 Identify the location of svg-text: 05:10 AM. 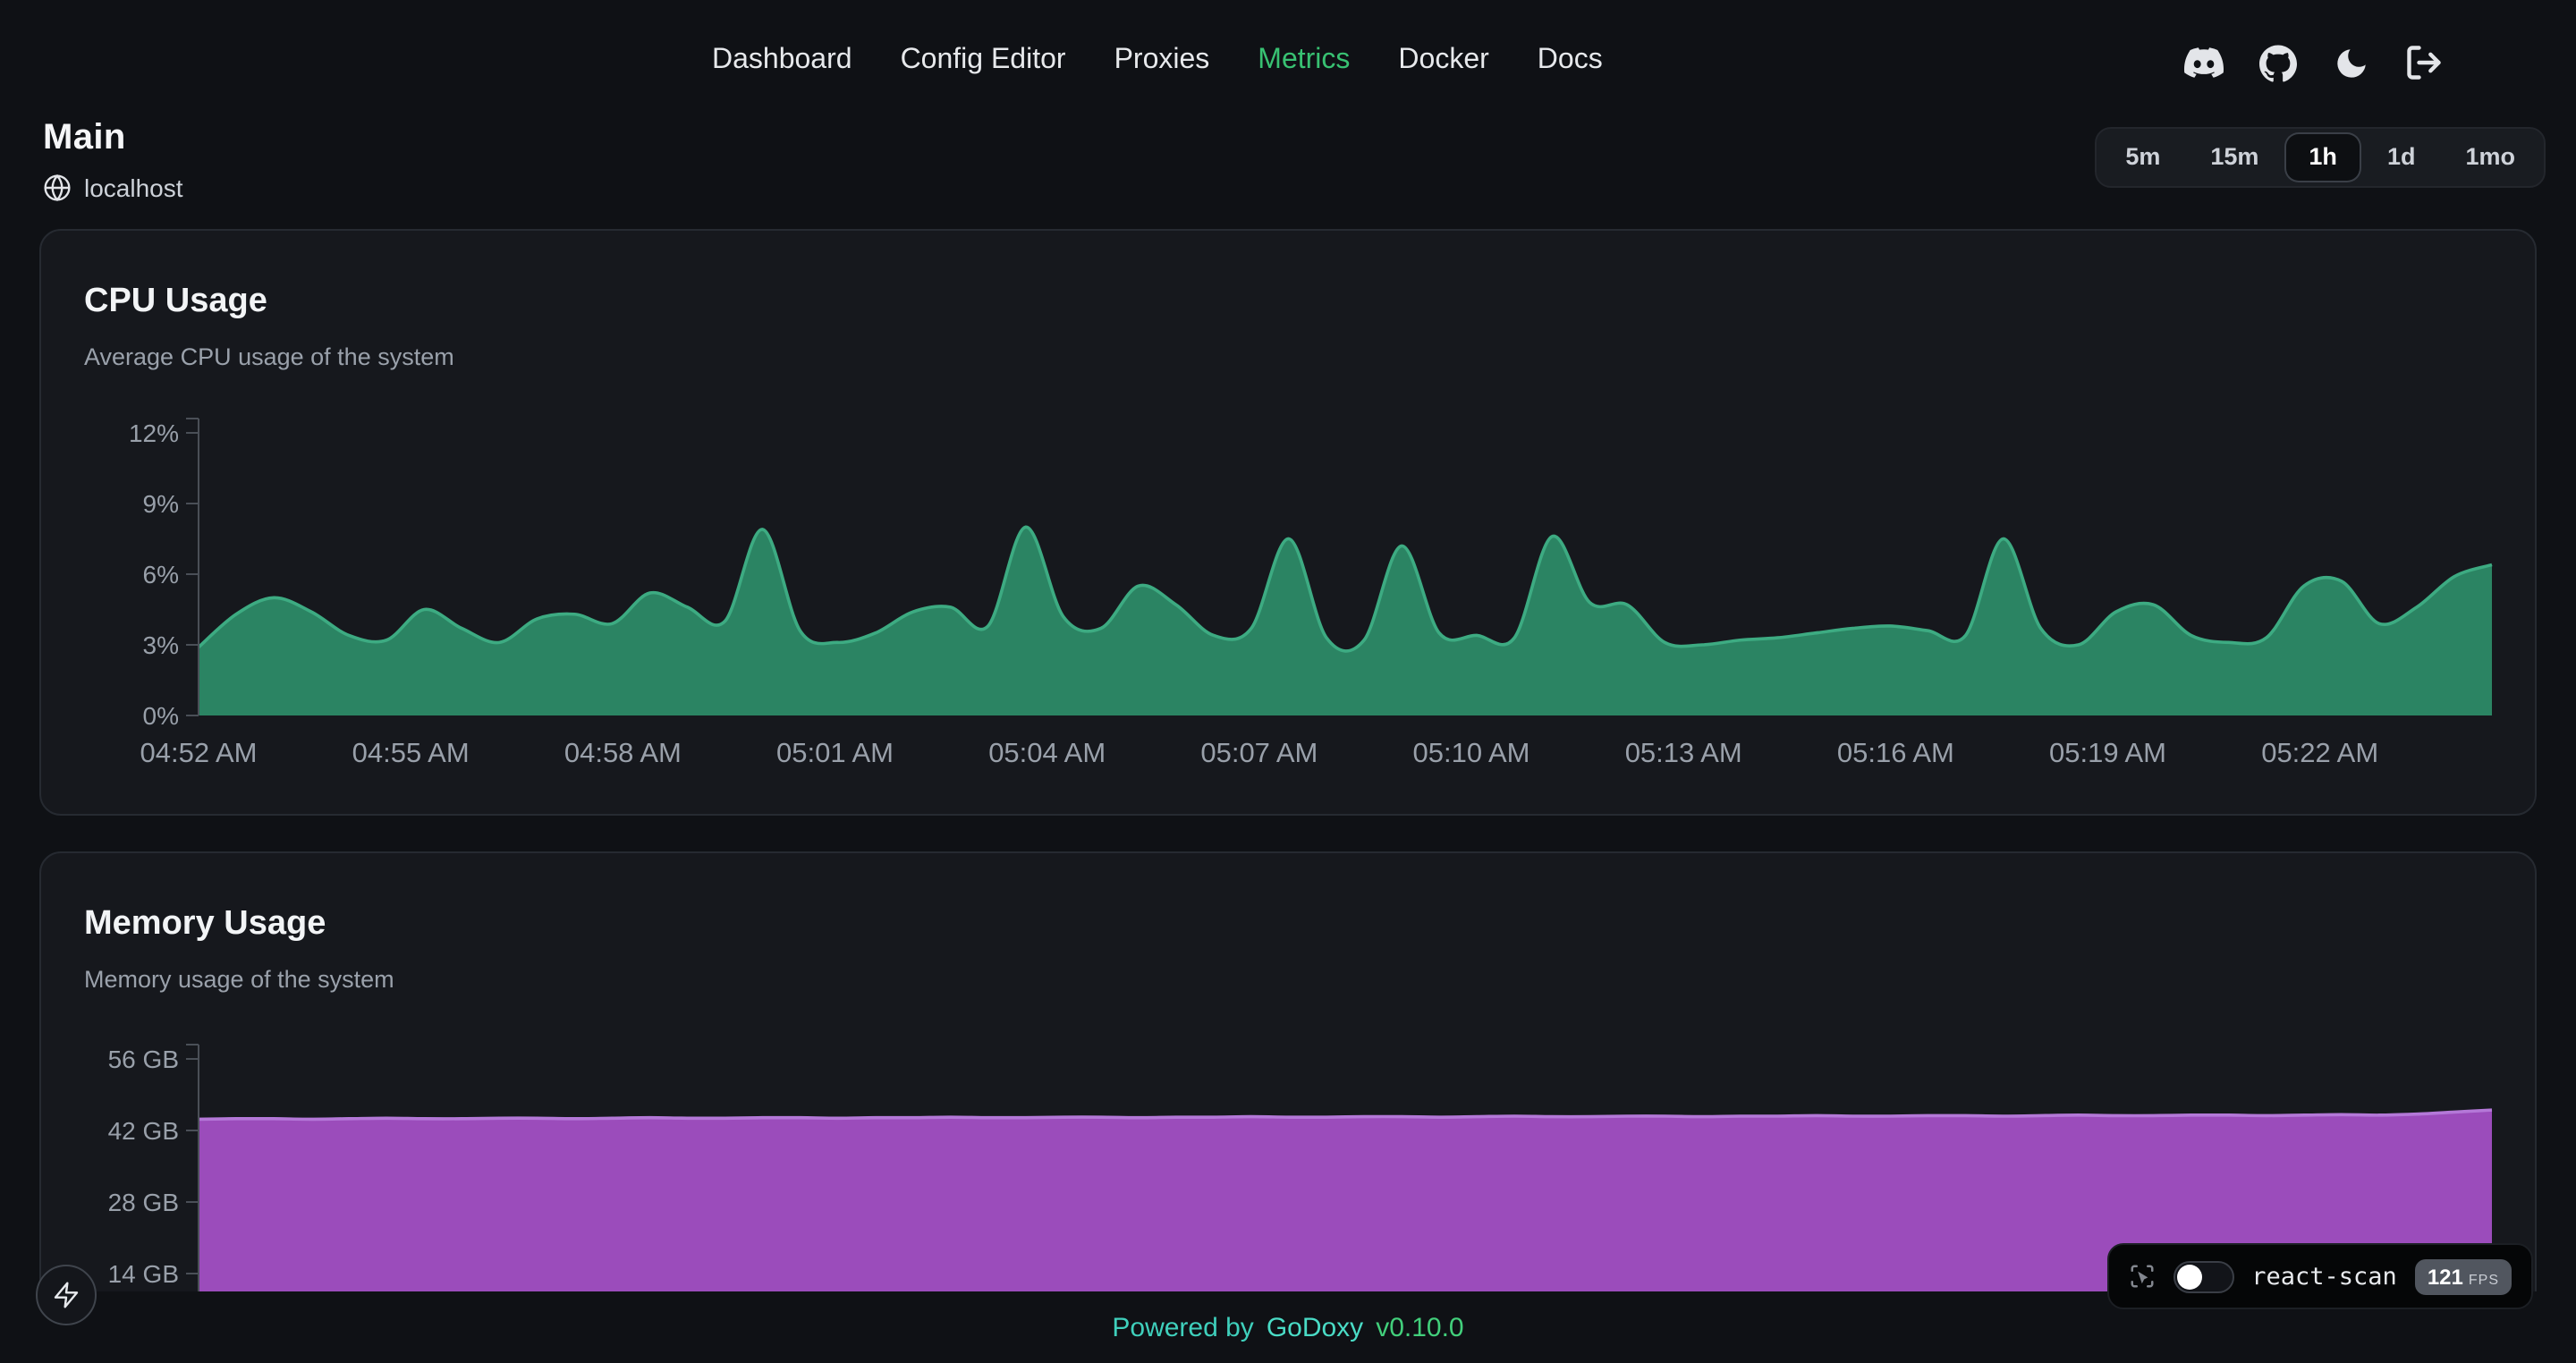
(1471, 753).